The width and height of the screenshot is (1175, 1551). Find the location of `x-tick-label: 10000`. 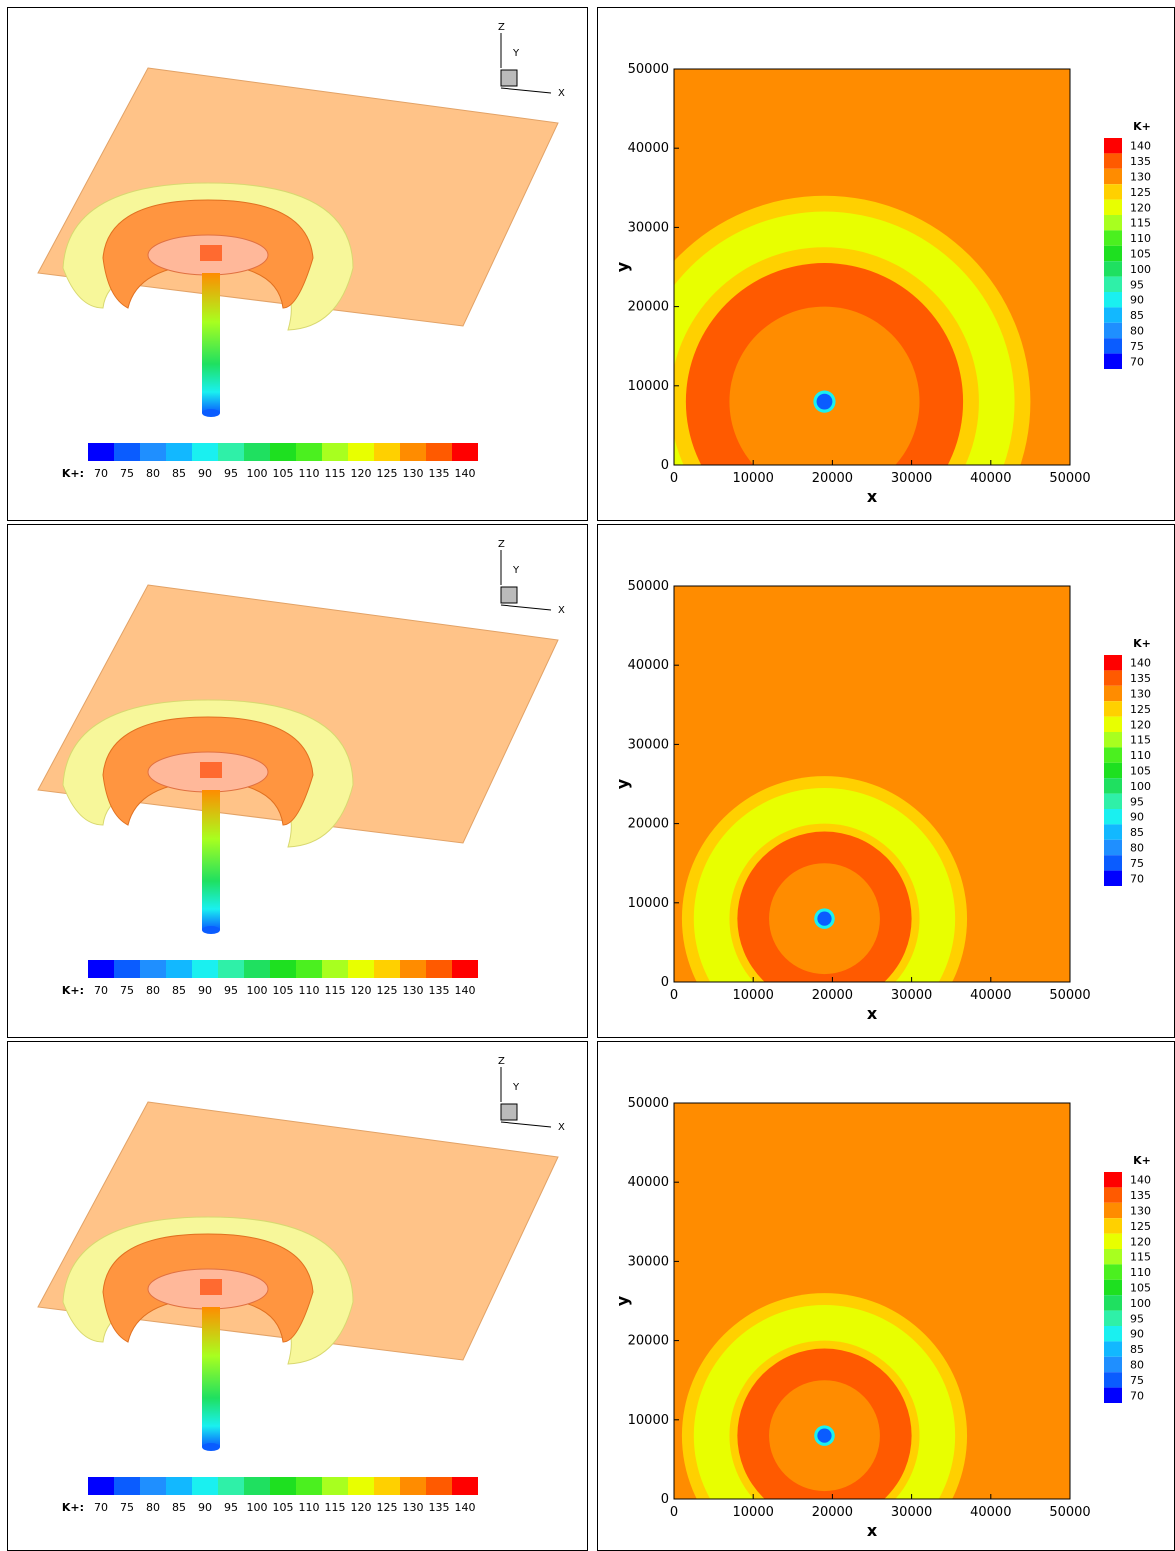

x-tick-label: 10000 is located at coordinates (753, 478).